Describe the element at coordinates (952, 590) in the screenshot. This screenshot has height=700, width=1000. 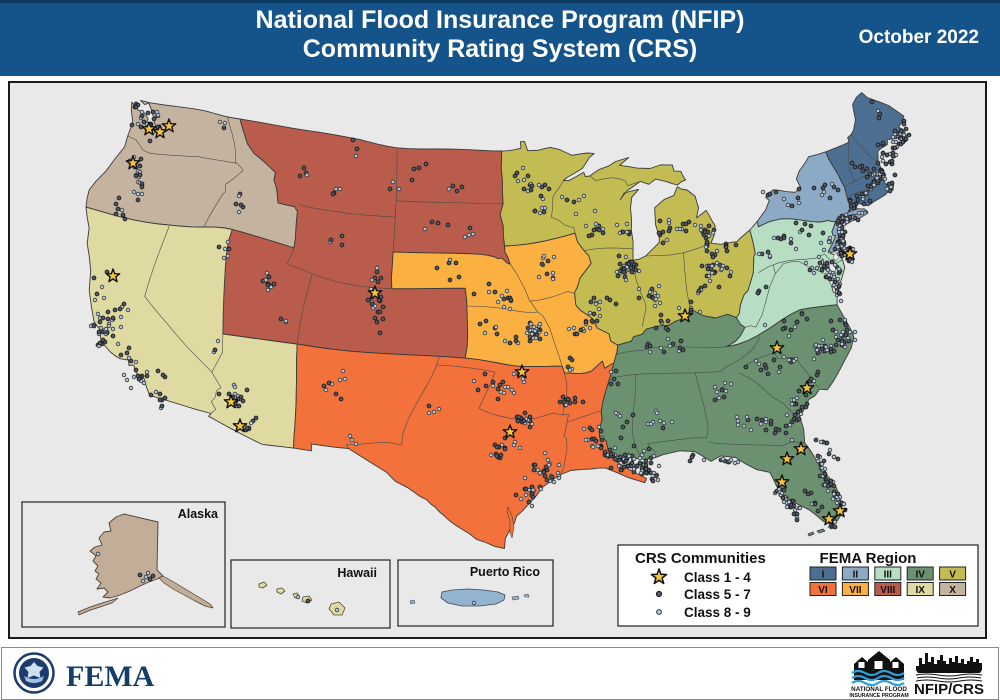
I see `svg-text: X` at that location.